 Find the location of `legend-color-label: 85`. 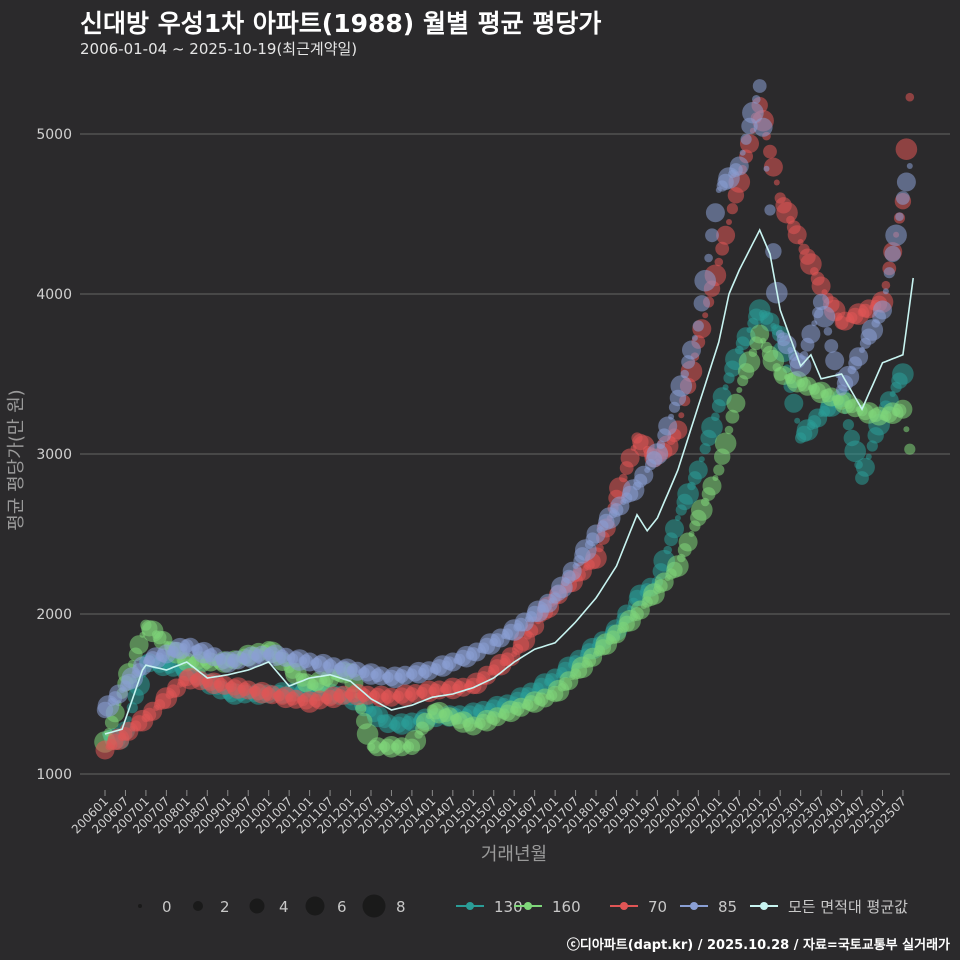

legend-color-label: 85 is located at coordinates (727, 907).